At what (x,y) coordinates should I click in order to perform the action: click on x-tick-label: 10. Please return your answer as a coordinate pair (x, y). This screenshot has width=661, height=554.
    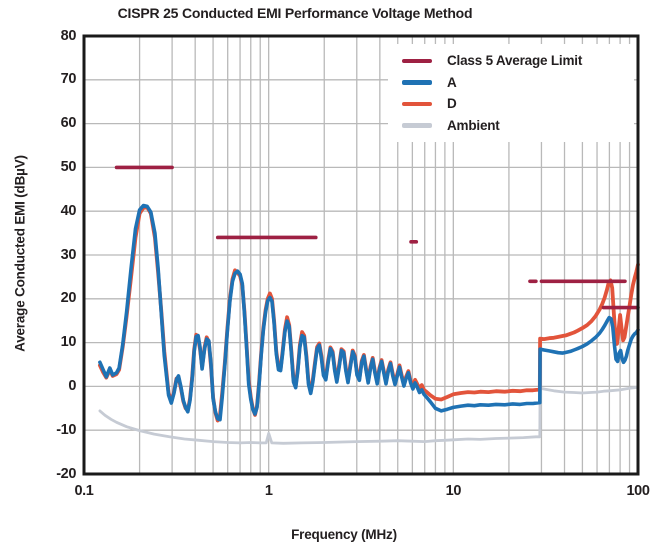
    Looking at the image, I should click on (453, 491).